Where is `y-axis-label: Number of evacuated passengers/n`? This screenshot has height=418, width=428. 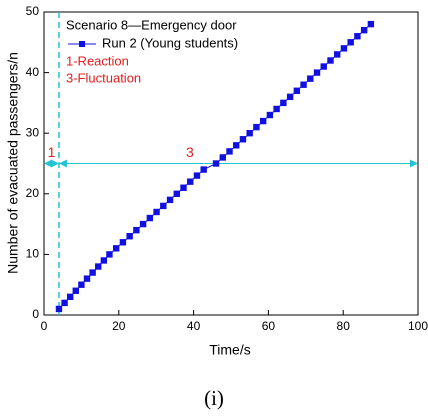 y-axis-label: Number of evacuated passengers/n is located at coordinates (13, 163).